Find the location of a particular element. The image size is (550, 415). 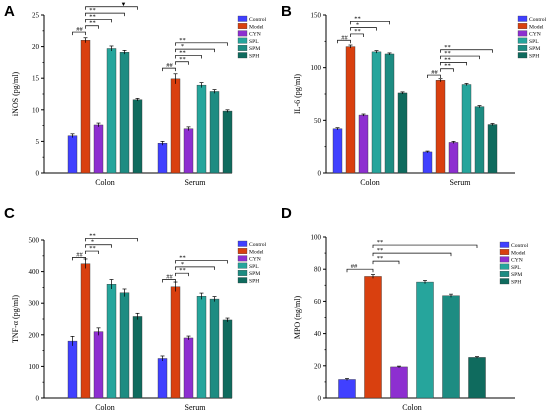

significance-label: ▼ is located at coordinates (124, 5).